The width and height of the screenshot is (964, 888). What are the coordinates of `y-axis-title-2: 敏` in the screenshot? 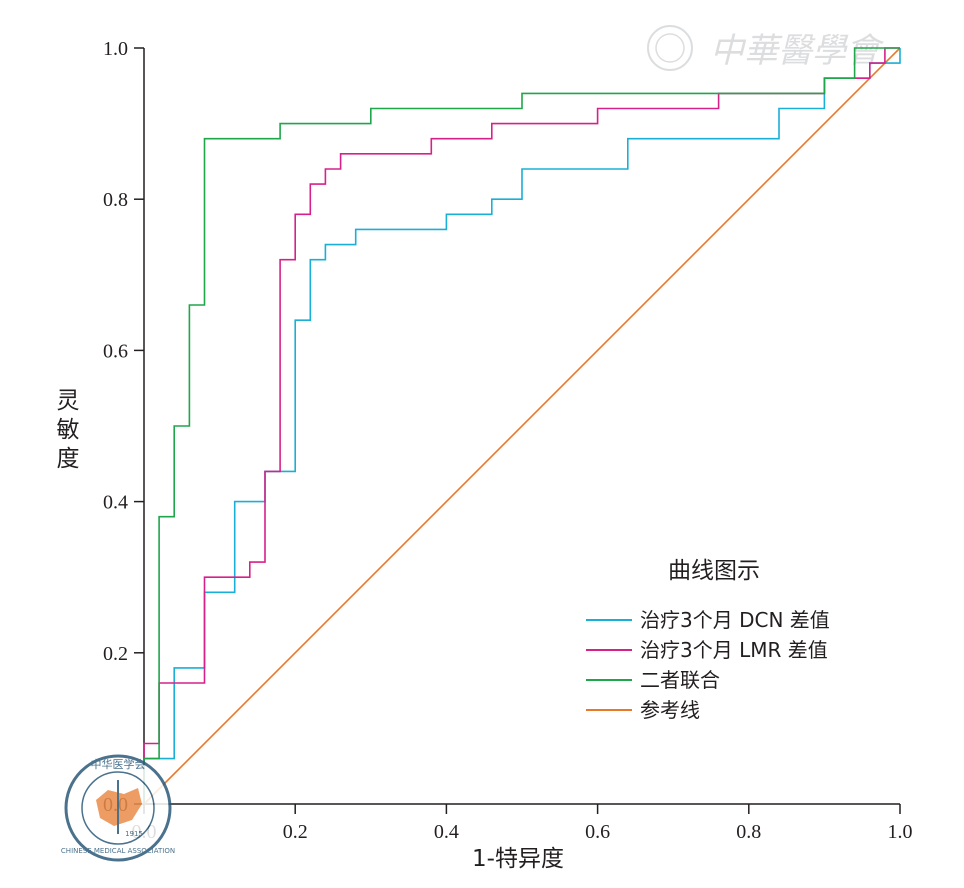 It's located at (68, 430).